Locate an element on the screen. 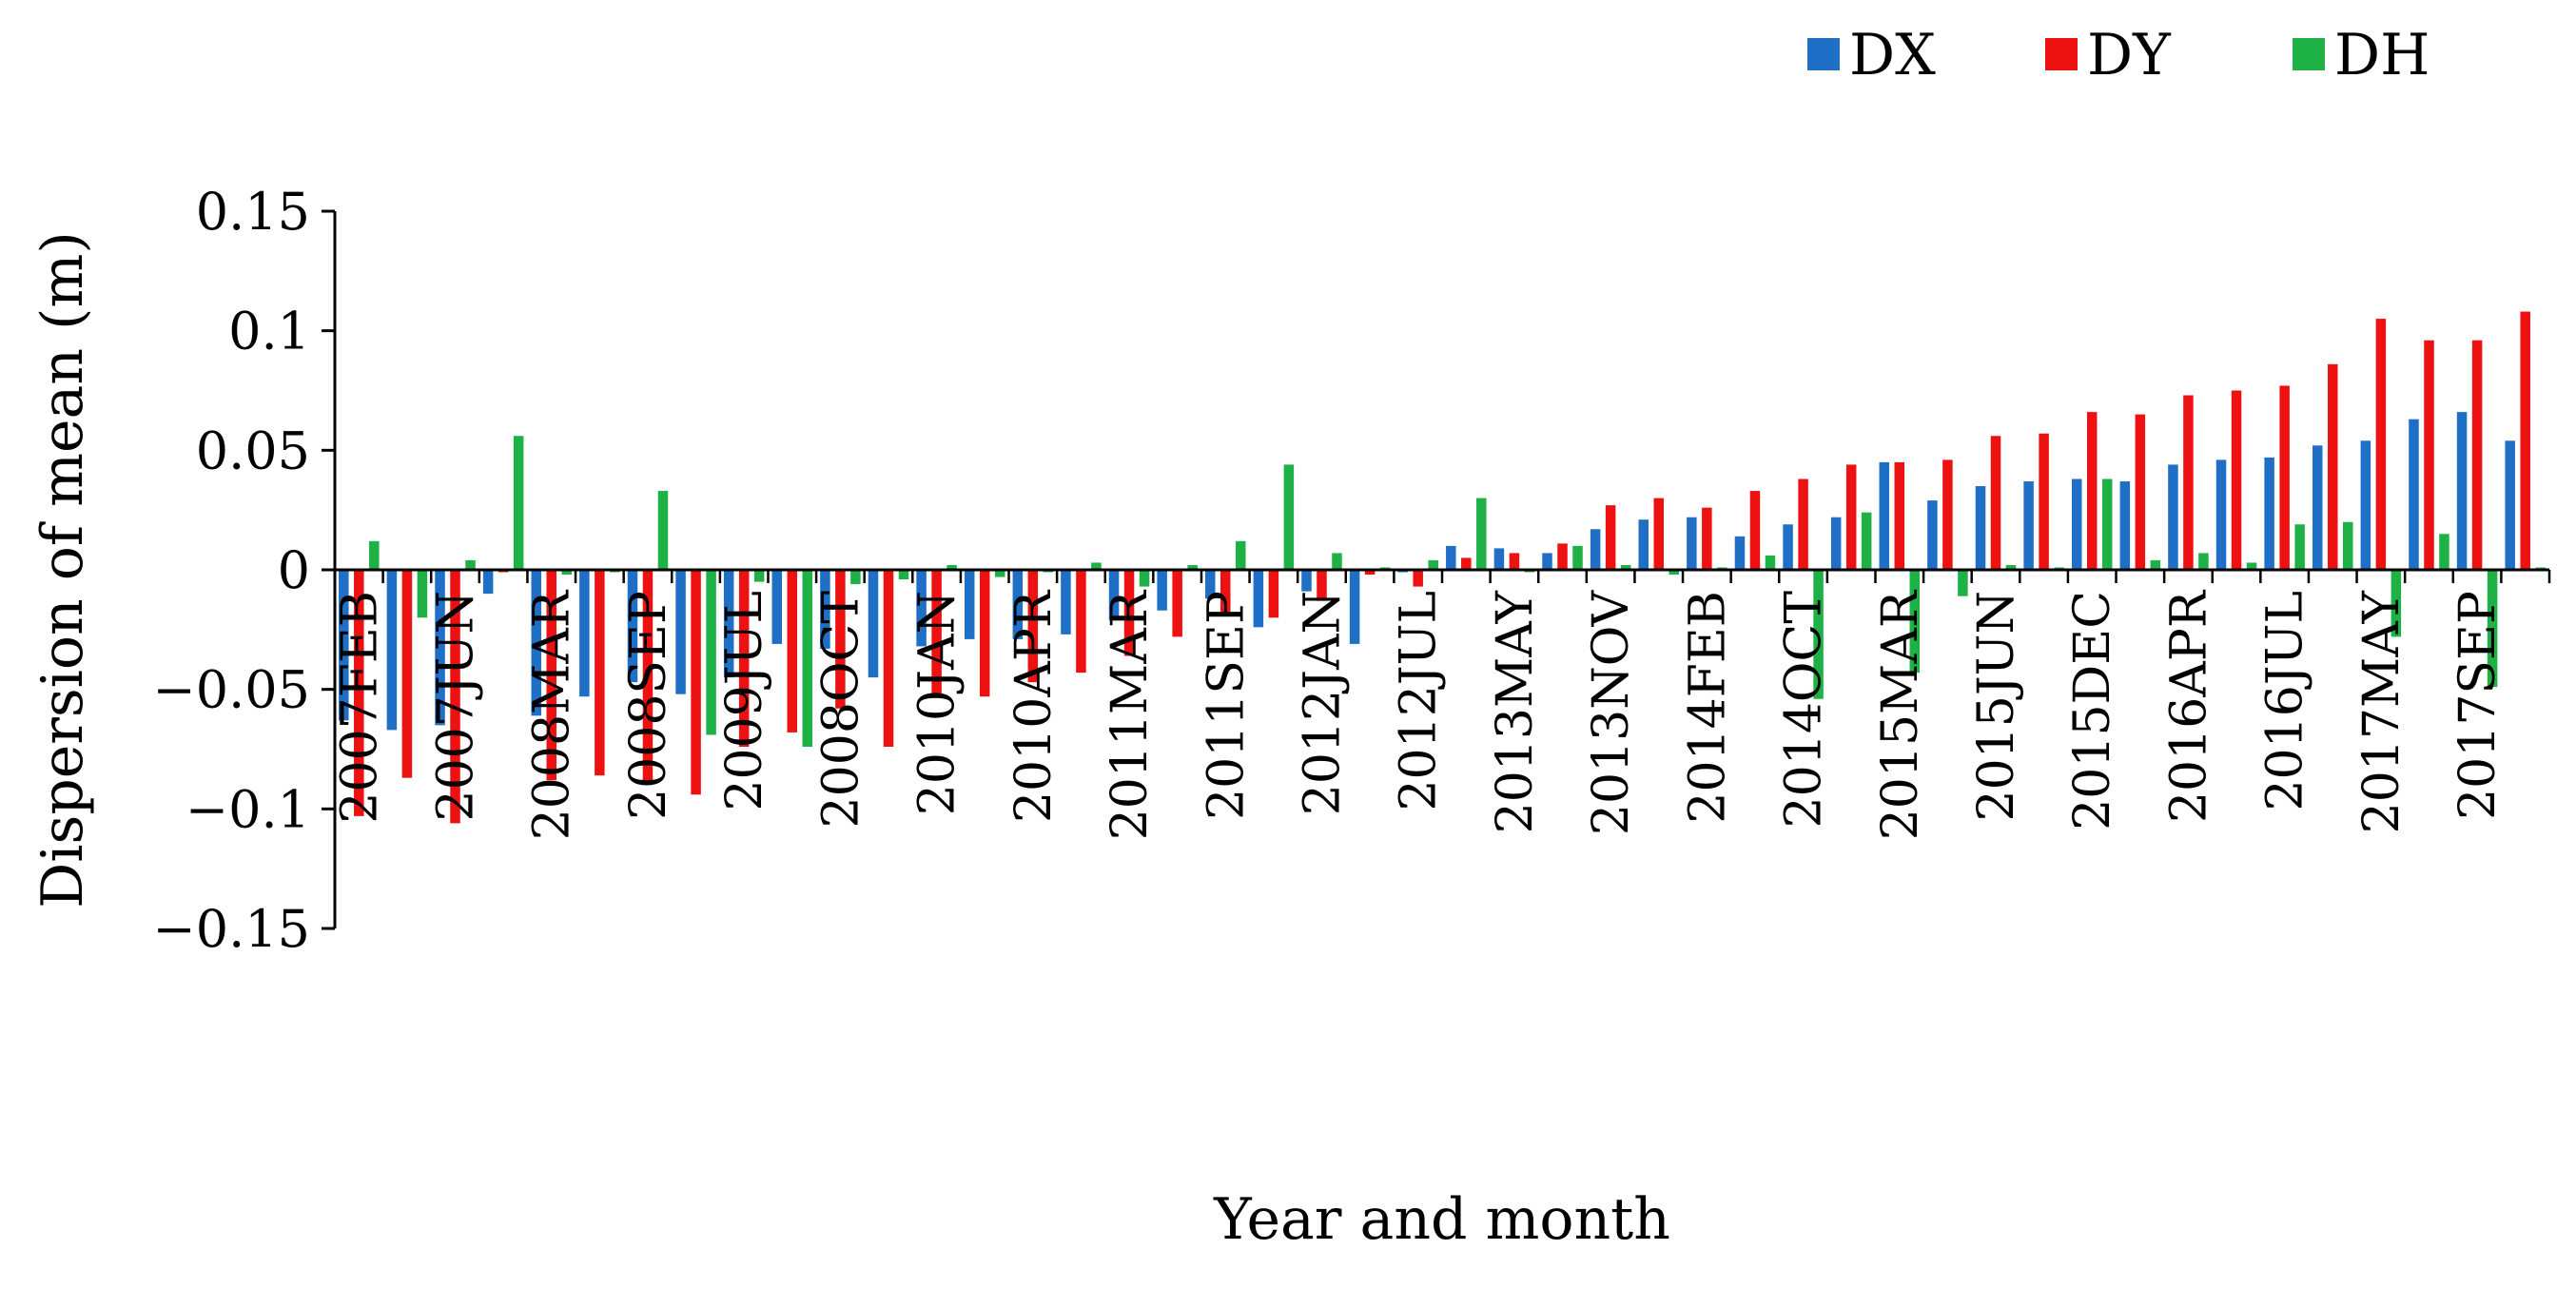  legend-swatch-dx is located at coordinates (1824, 54).